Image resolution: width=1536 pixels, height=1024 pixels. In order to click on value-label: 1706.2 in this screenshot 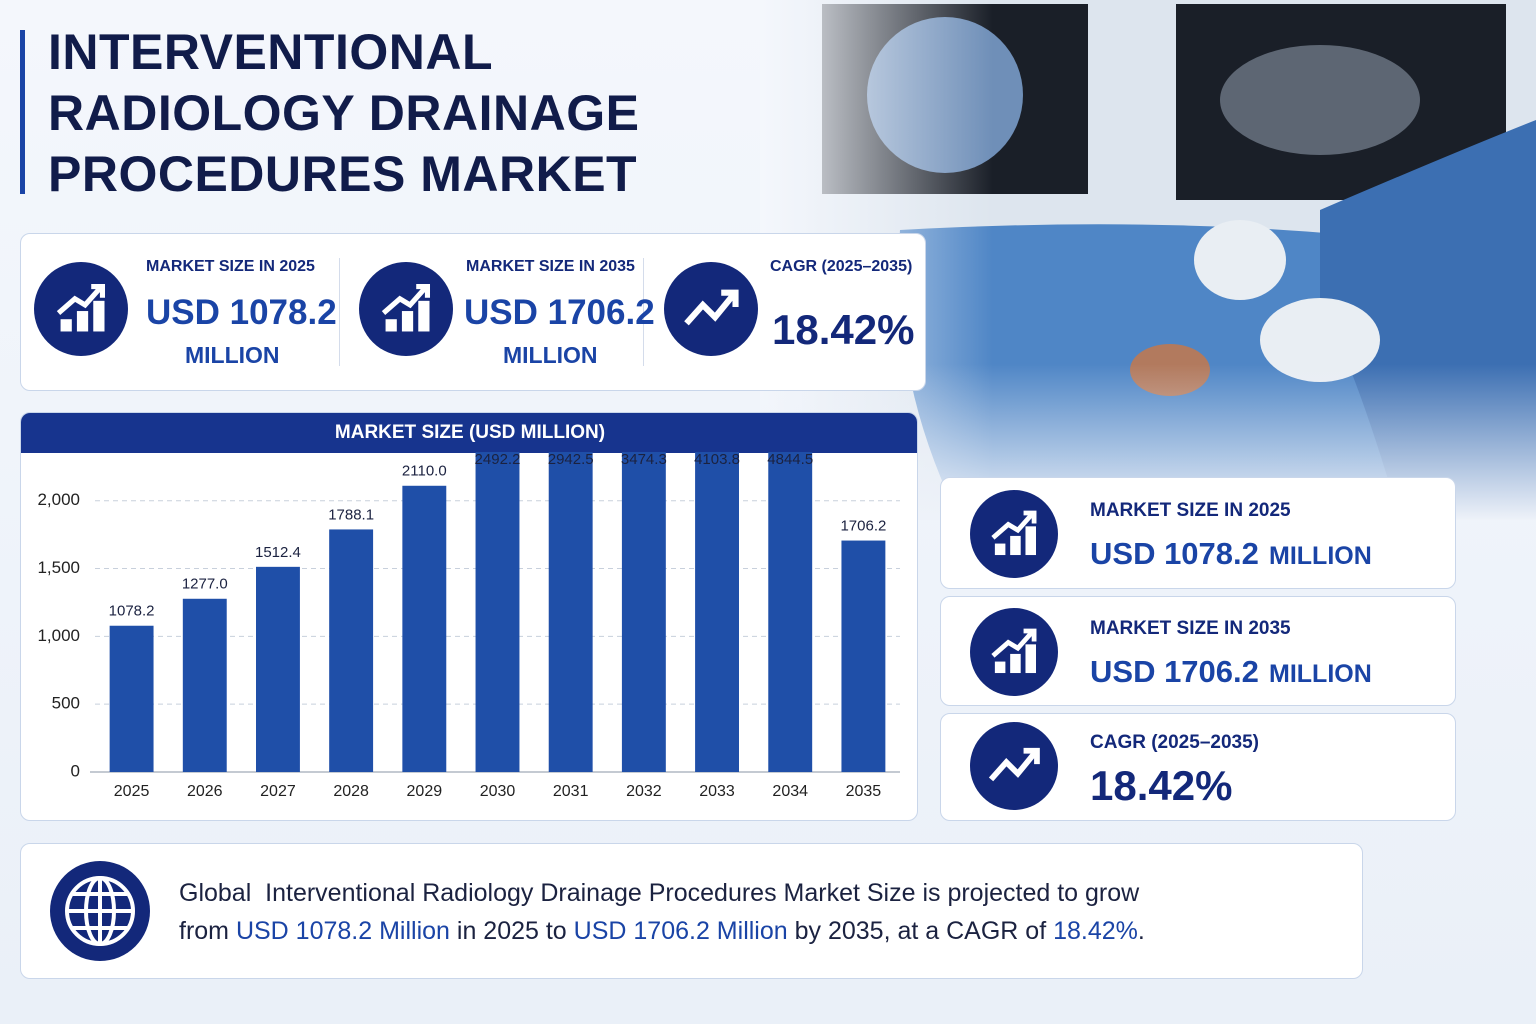, I will do `click(863, 526)`.